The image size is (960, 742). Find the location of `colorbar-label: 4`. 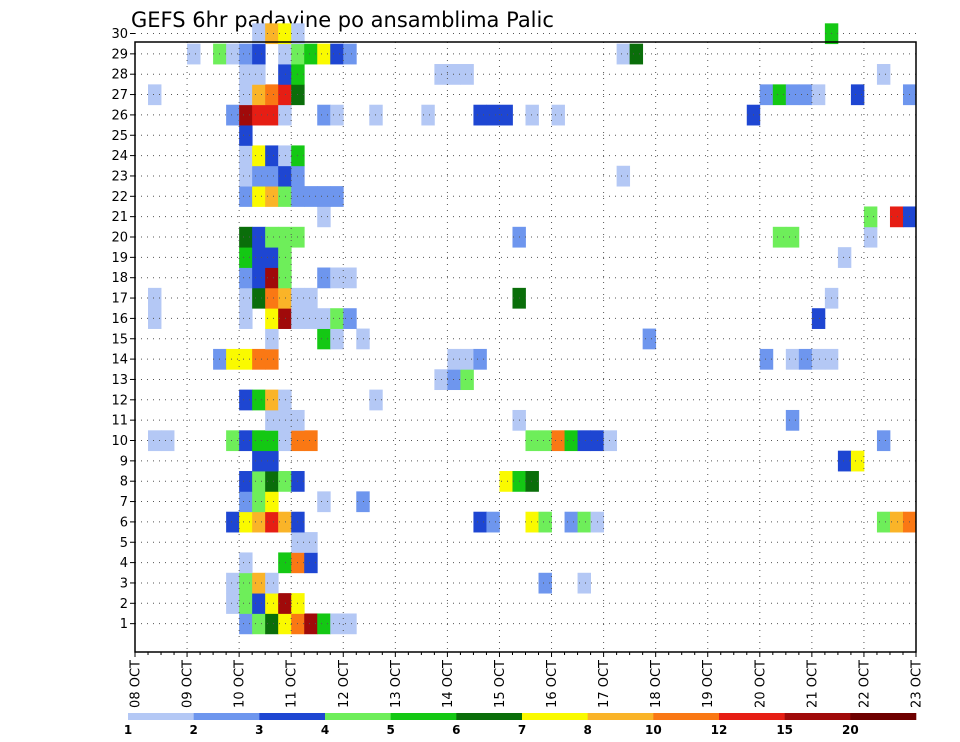

colorbar-label: 4 is located at coordinates (325, 730).